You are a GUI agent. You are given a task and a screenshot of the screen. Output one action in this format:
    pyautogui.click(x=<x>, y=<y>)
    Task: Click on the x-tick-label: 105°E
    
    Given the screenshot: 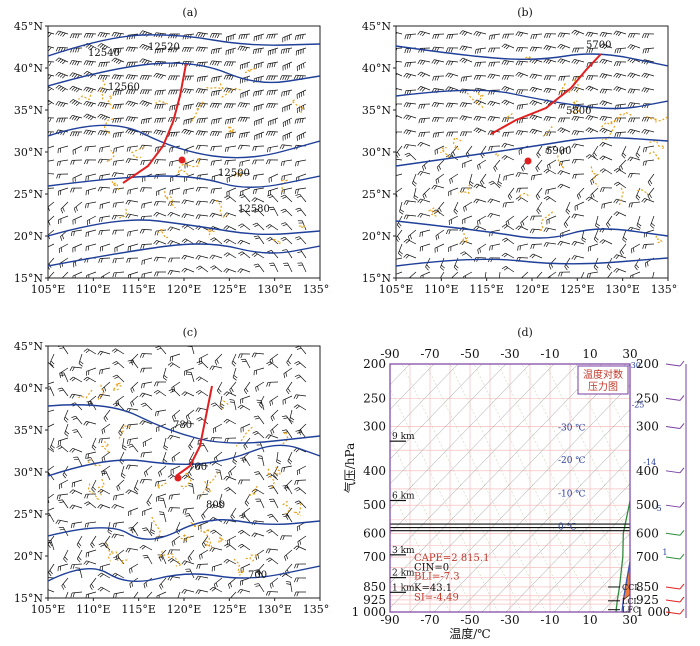 What is the action you would take?
    pyautogui.click(x=396, y=288)
    